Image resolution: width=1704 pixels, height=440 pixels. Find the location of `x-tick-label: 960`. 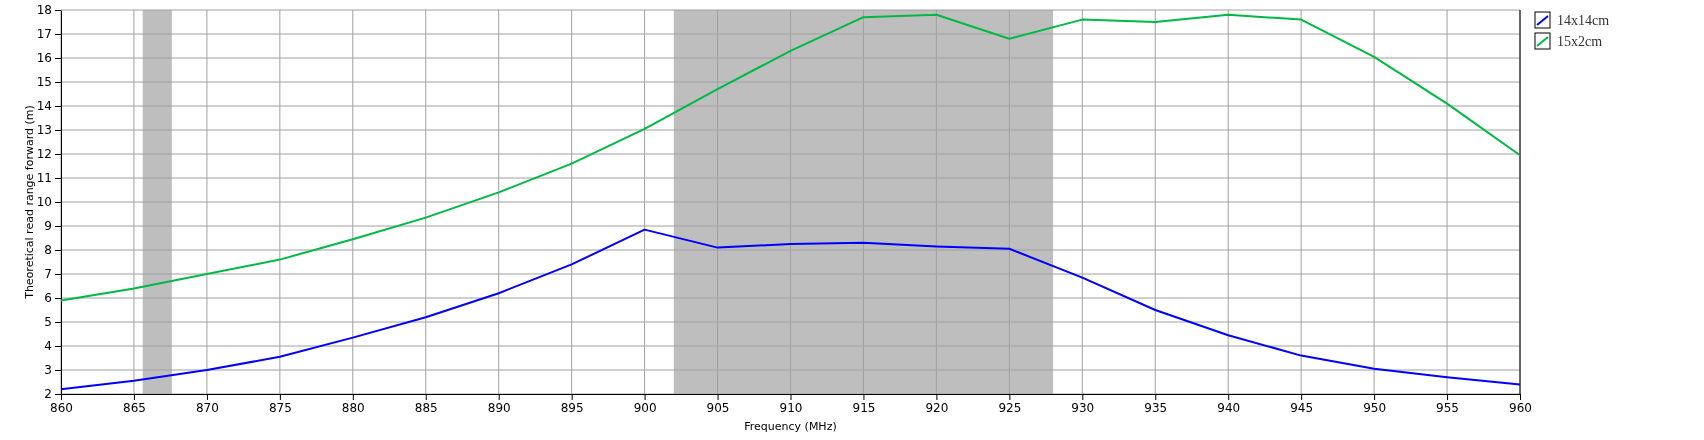

x-tick-label: 960 is located at coordinates (1520, 407).